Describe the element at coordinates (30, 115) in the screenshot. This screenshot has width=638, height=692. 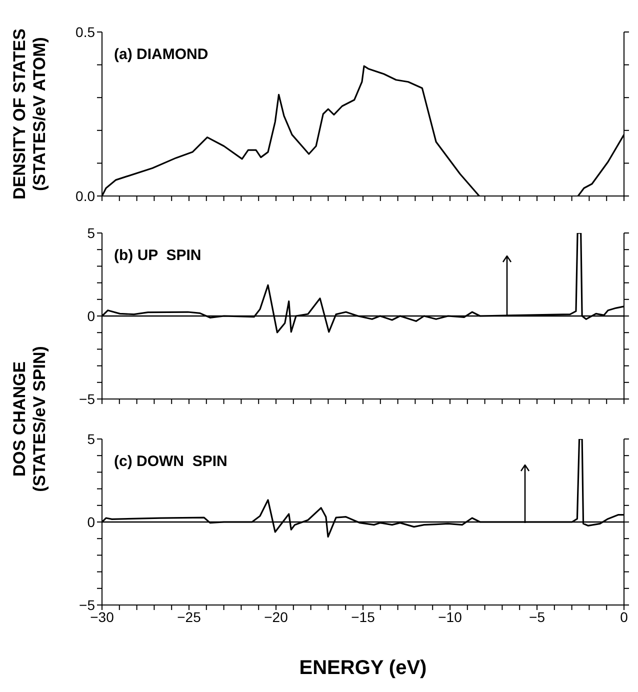
I see `y-axis-title: DENSITY OF STATES (STATES/eV ATOM)` at that location.